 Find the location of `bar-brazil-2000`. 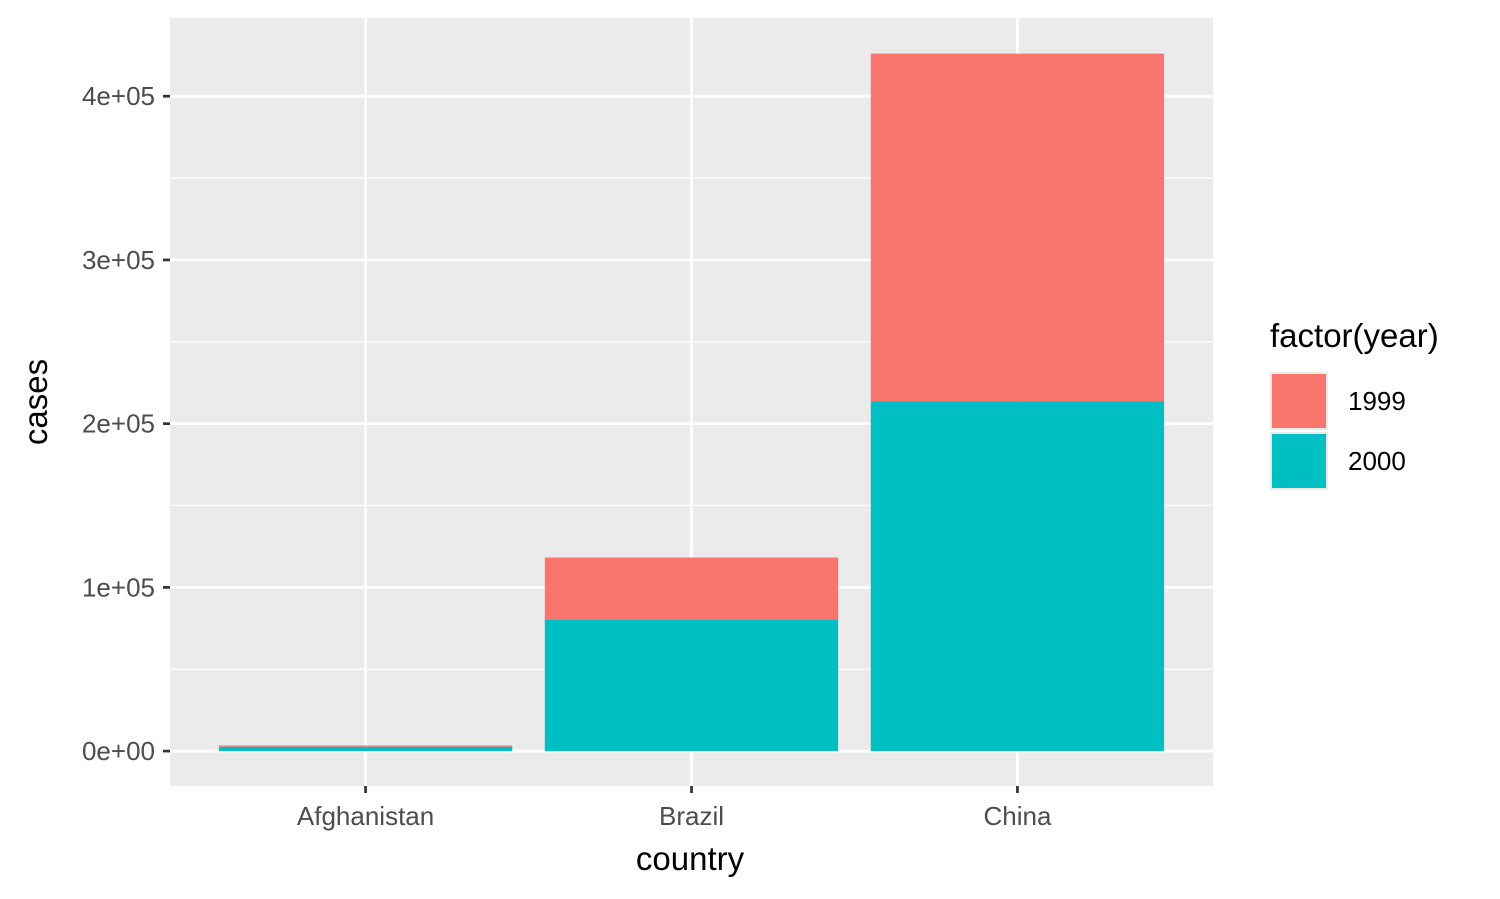

bar-brazil-2000 is located at coordinates (691, 685).